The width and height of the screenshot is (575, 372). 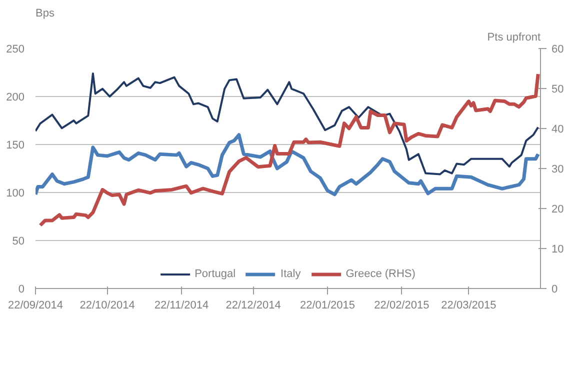 What do you see at coordinates (288, 164) in the screenshot?
I see `line-series` at bounding box center [288, 164].